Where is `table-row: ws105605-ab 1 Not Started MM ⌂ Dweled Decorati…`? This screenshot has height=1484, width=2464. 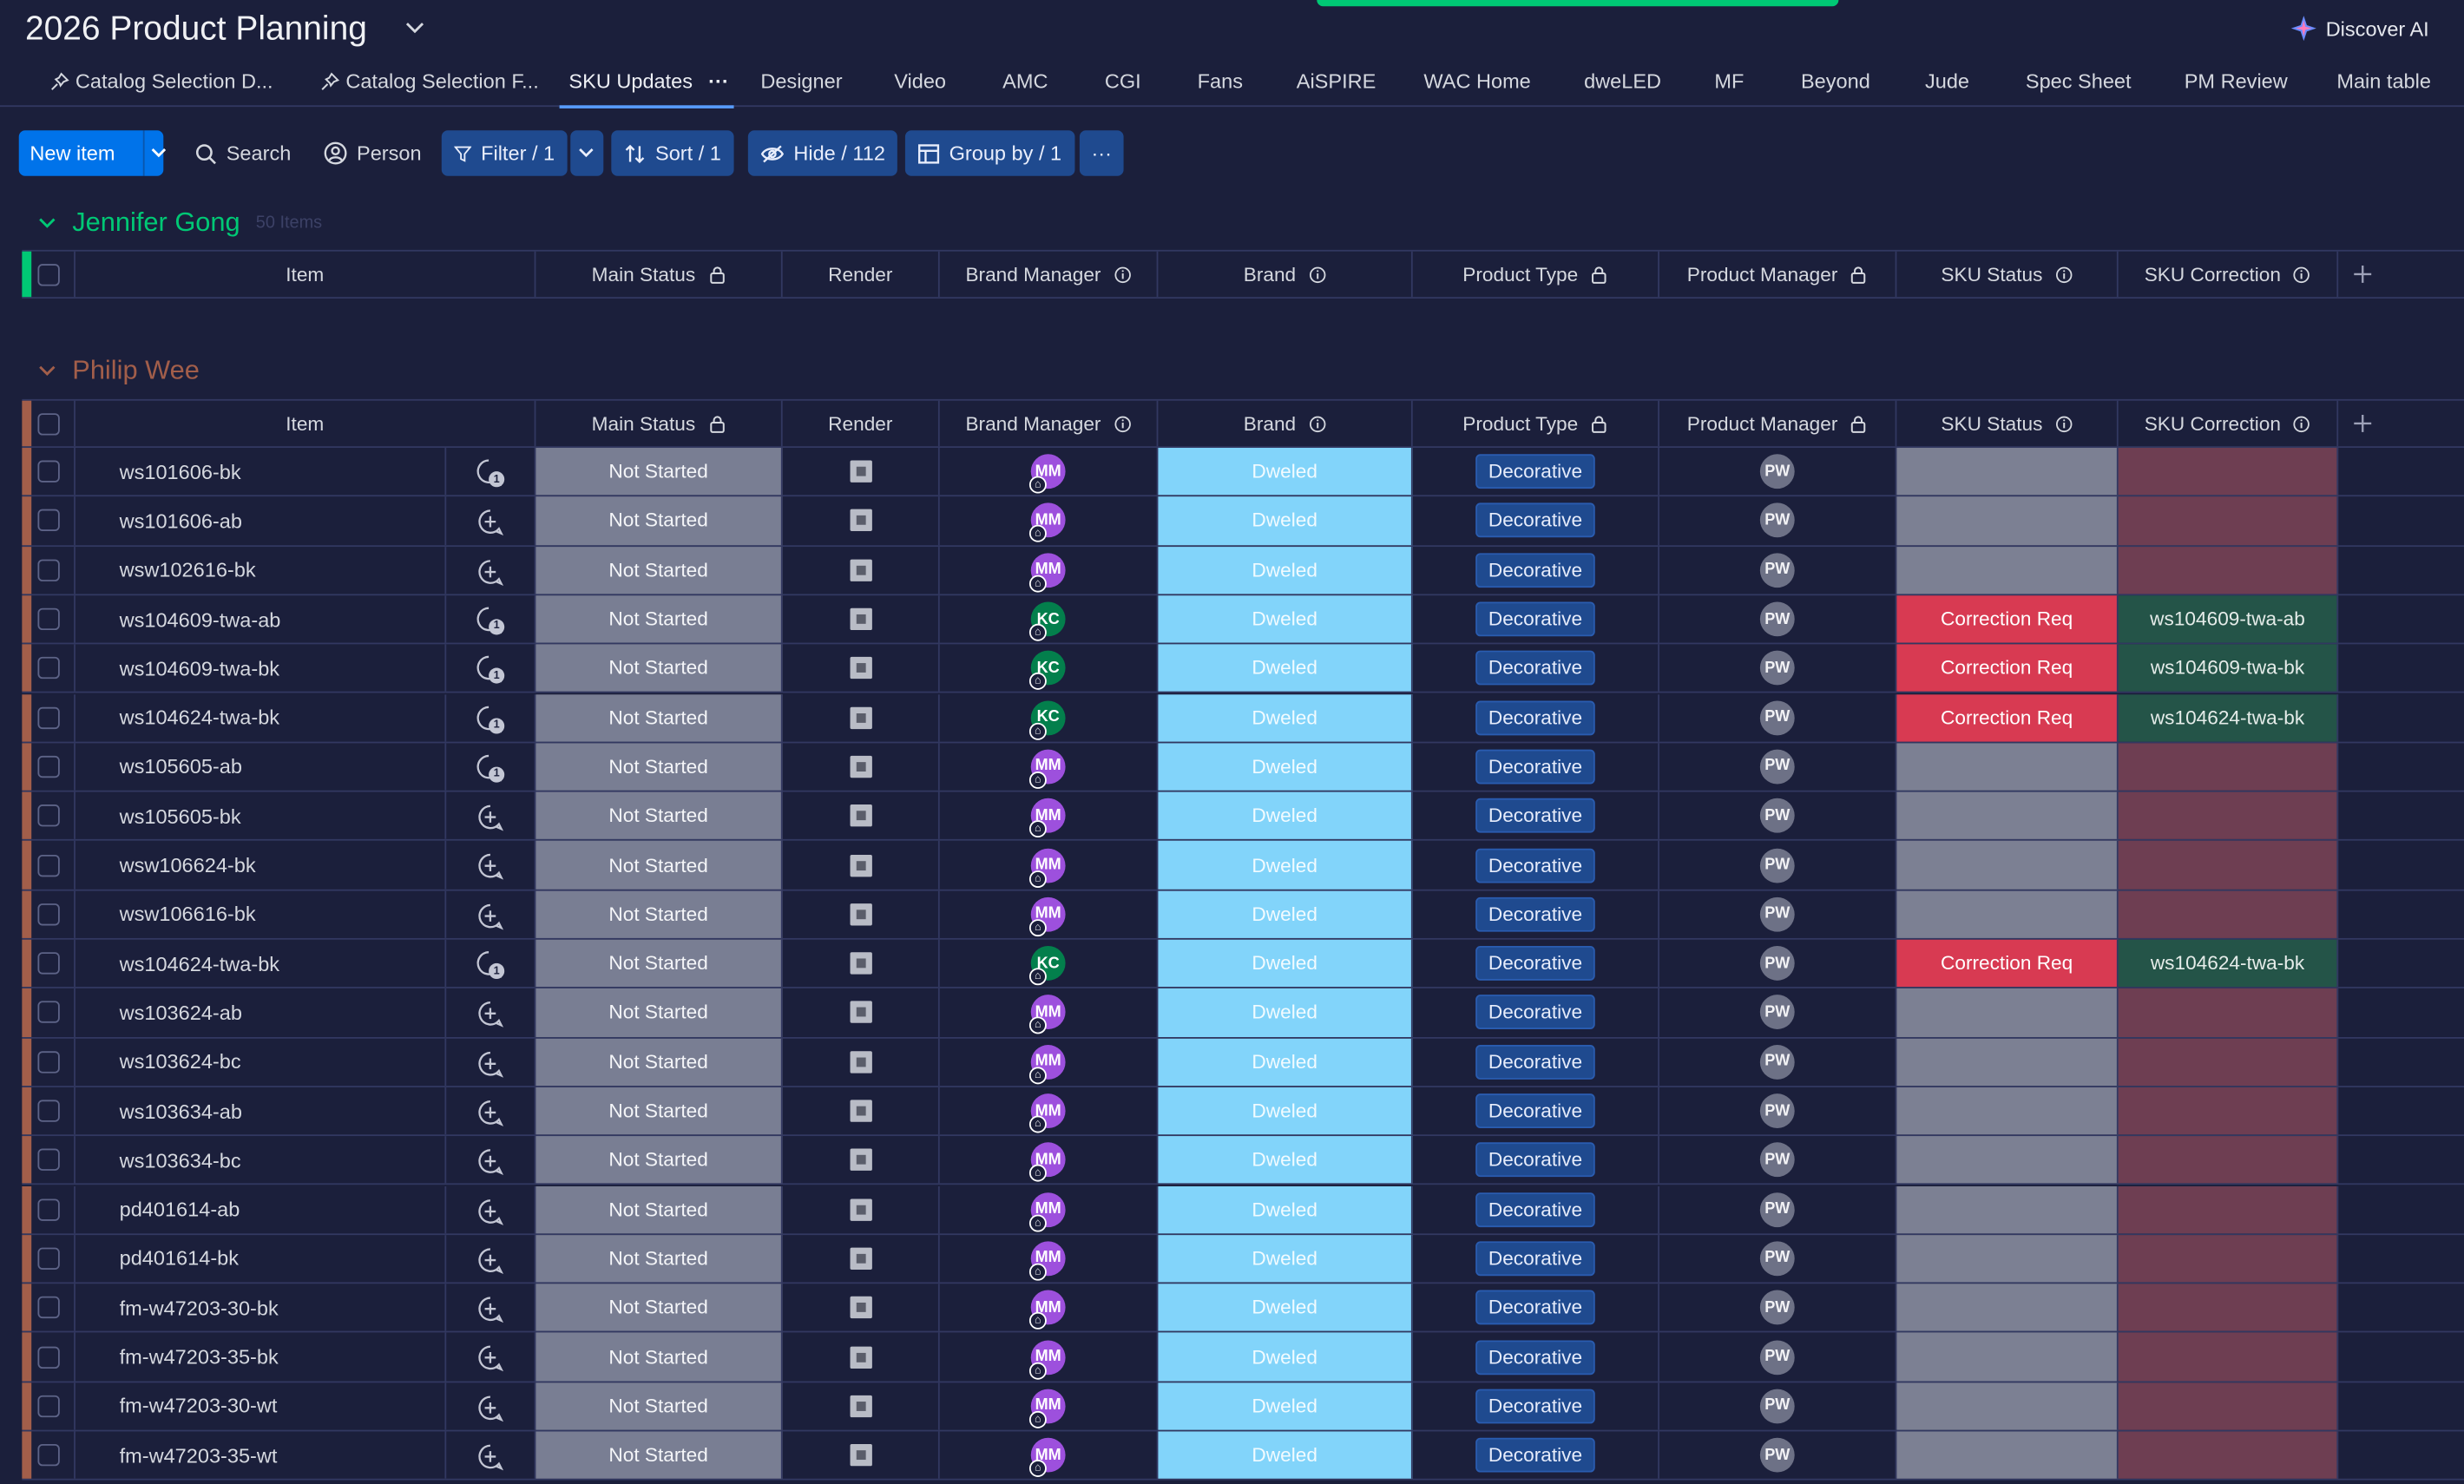
table-row: ws105605-ab 1 Not Started MM ⌂ Dweled Decorati… is located at coordinates (1243, 767).